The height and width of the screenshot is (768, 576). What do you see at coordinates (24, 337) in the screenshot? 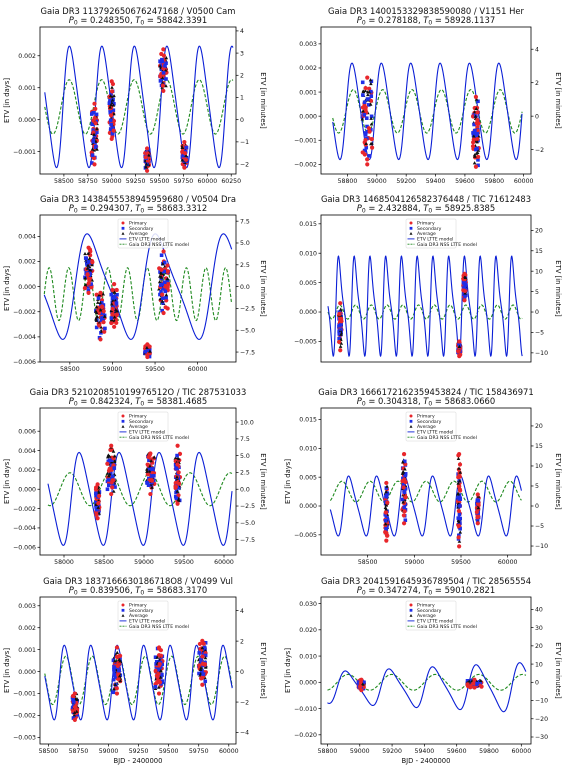
I see `y-tick-label: −0.004` at bounding box center [24, 337].